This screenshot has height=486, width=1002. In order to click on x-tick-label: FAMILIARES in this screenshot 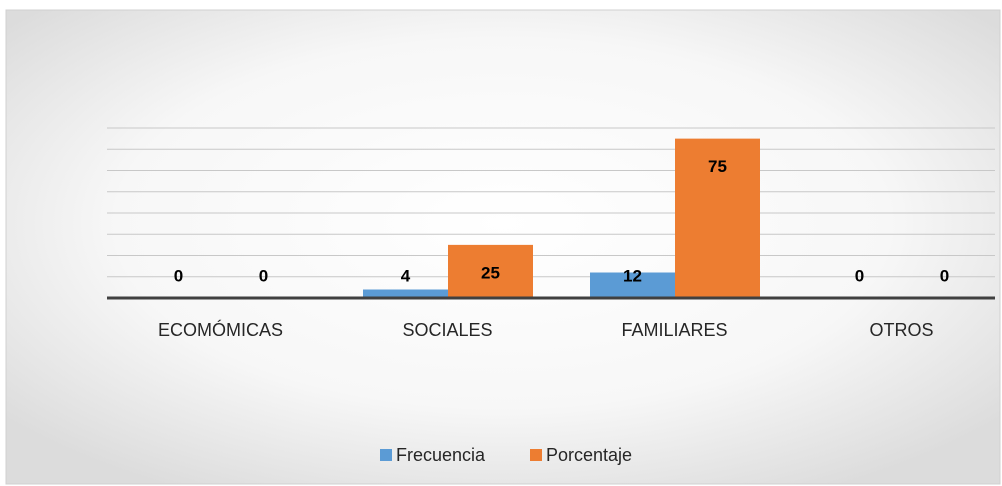, I will do `click(674, 330)`.